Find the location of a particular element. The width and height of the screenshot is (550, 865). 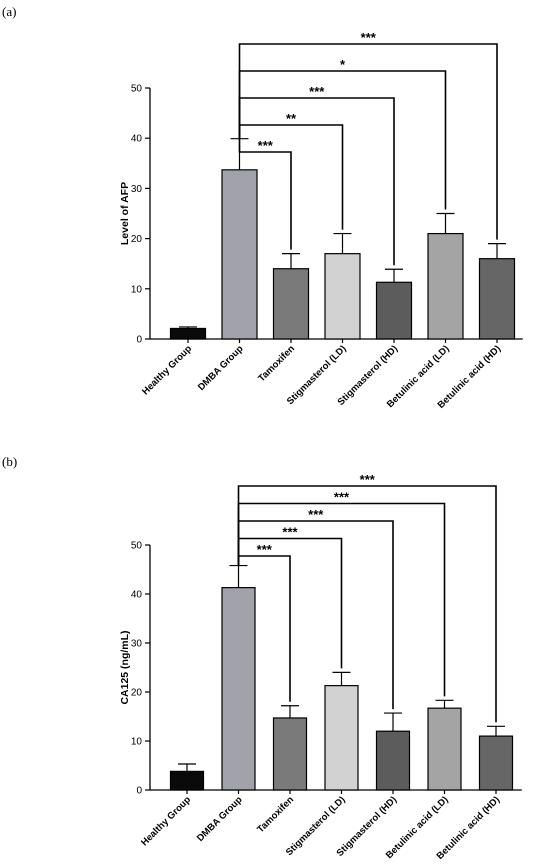

y-axis-label: Level of AFP is located at coordinates (125, 213).